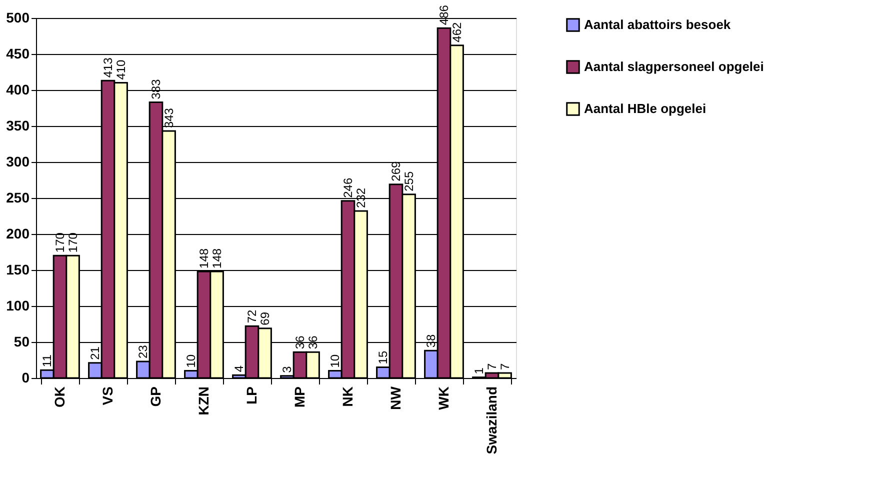 The height and width of the screenshot is (484, 878). I want to click on data-label: 1, so click(479, 370).